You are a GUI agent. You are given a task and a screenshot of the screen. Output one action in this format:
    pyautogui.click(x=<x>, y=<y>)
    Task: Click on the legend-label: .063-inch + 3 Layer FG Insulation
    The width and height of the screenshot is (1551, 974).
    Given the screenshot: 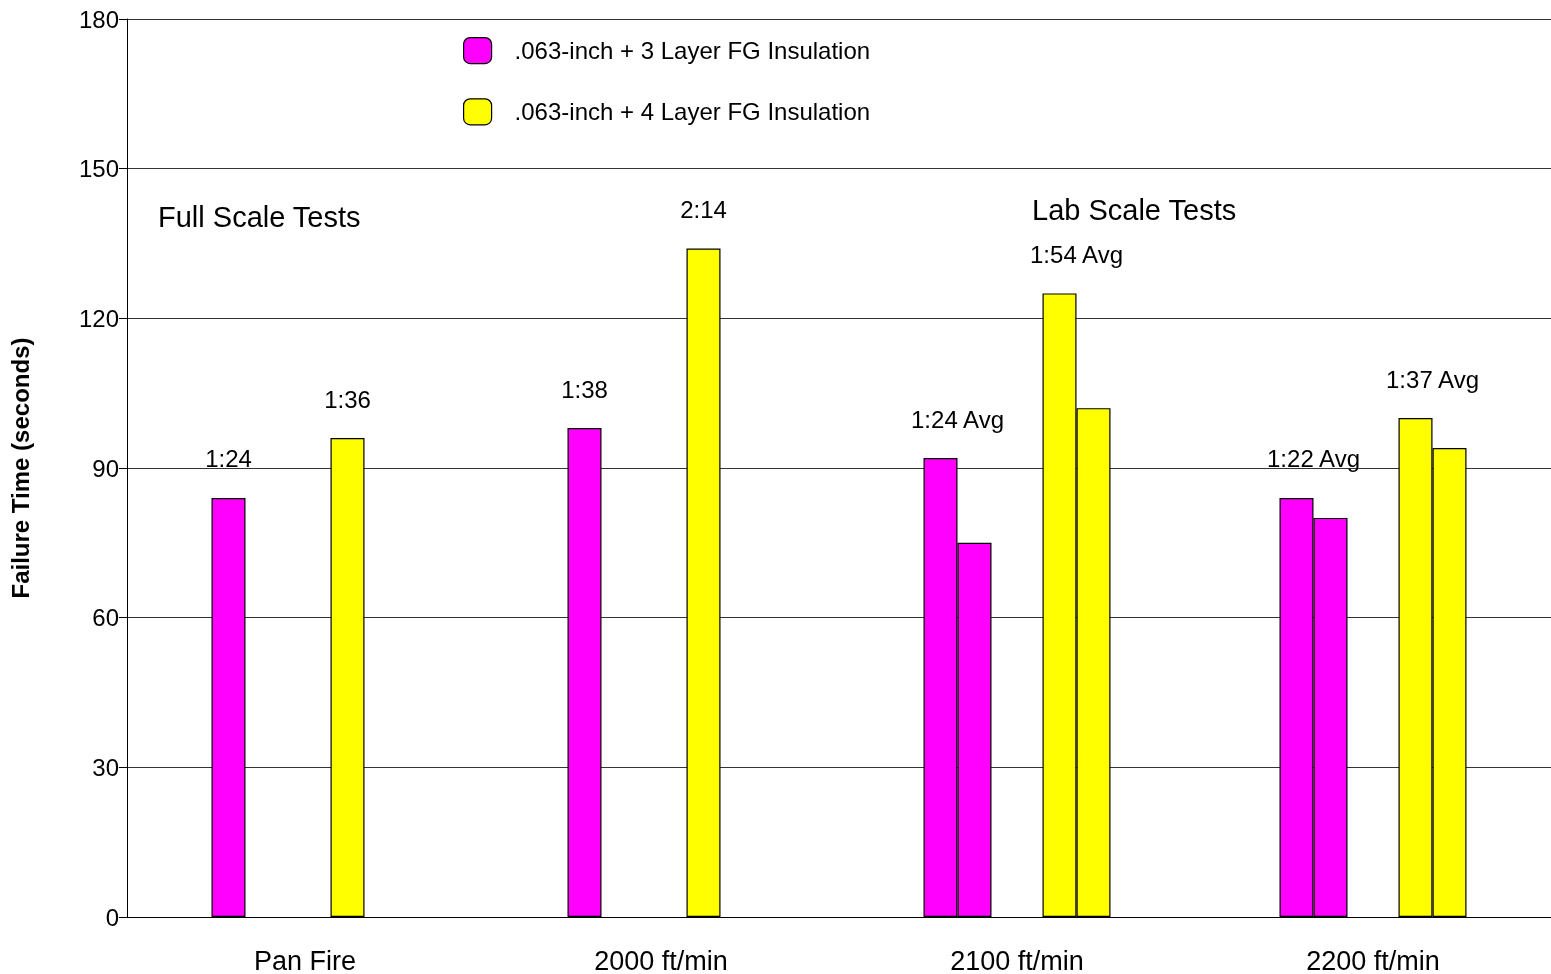 What is the action you would take?
    pyautogui.click(x=692, y=51)
    